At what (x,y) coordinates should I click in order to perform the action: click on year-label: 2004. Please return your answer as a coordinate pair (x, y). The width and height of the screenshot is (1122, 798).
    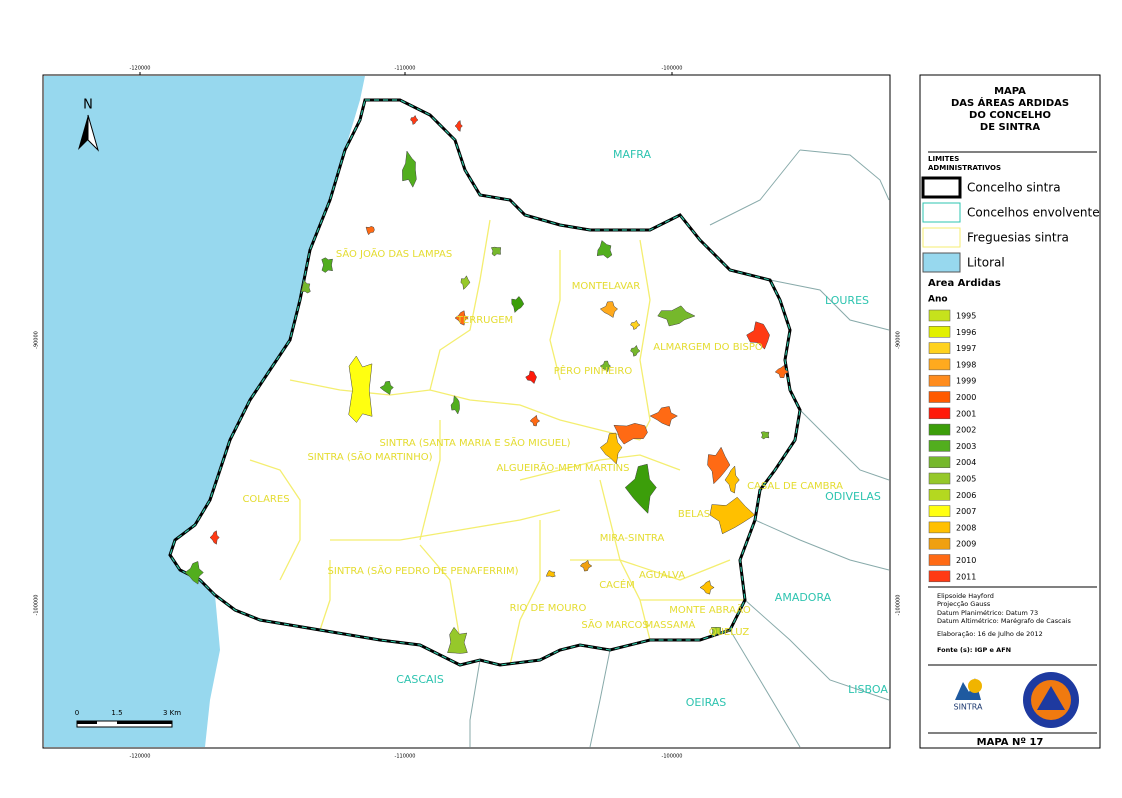
    Looking at the image, I should click on (966, 462).